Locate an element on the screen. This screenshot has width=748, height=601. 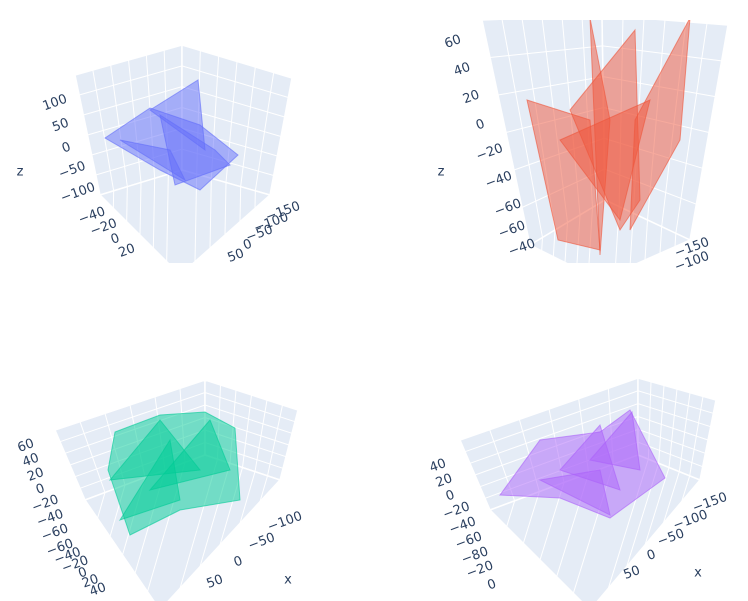
y-tick-label: 0 is located at coordinates (492, 585).